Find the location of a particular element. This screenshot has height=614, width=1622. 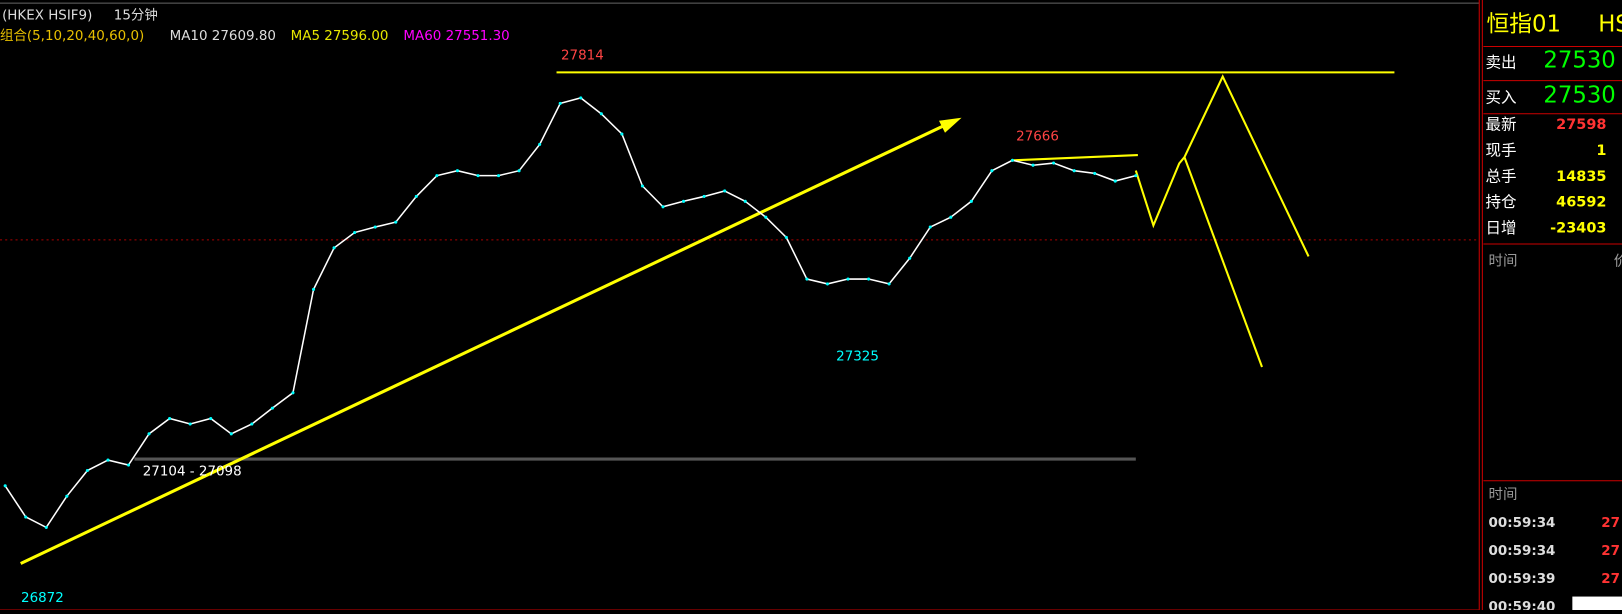

price-annotation: 27666 is located at coordinates (1037, 137).